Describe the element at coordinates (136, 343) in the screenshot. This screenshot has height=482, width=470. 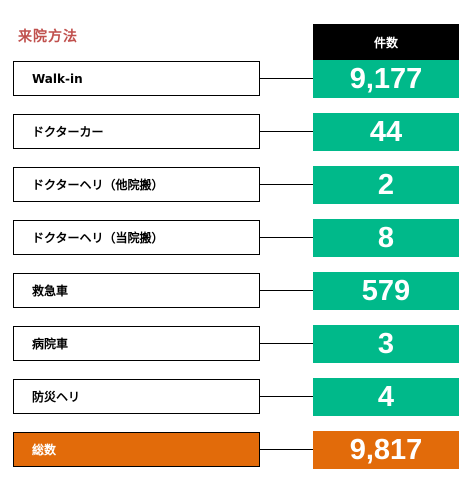
I see `row-label: 病院車` at that location.